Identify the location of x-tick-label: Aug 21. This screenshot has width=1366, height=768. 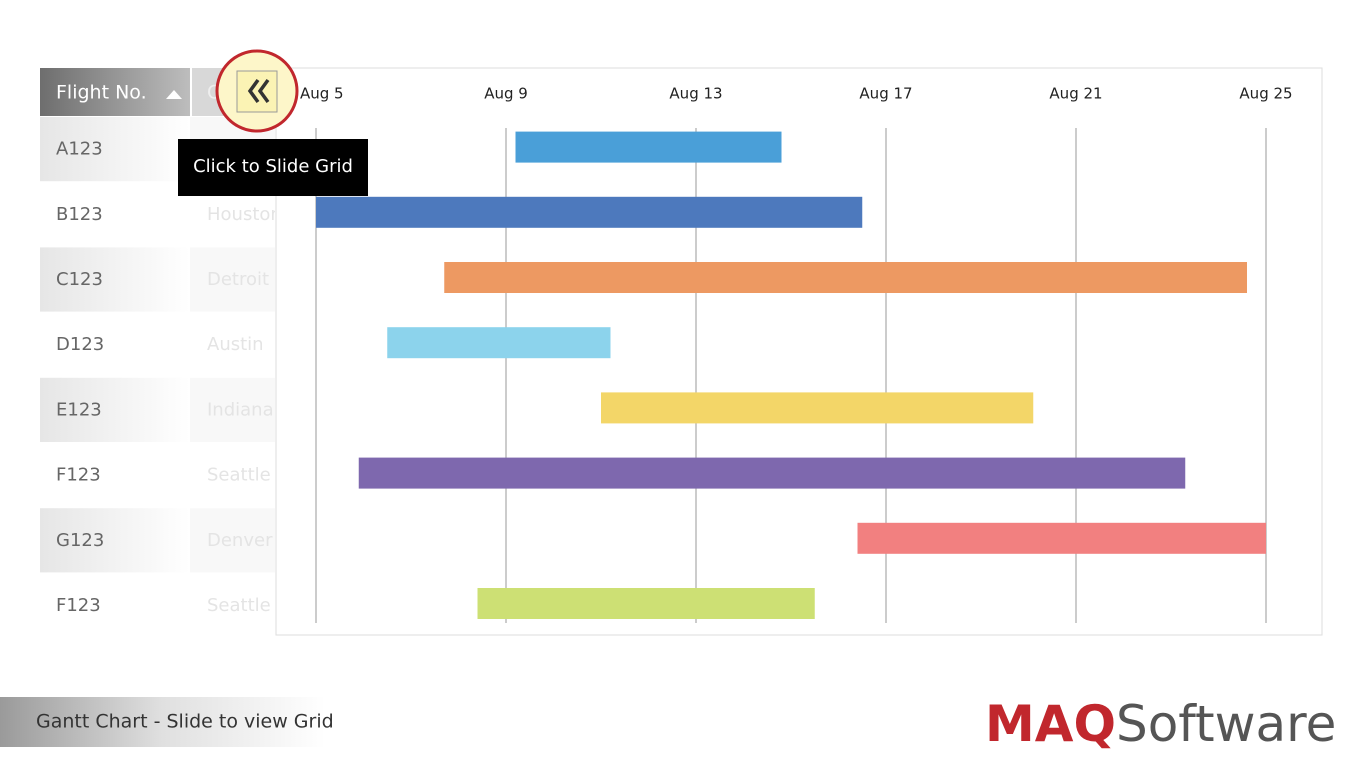
(1075, 94).